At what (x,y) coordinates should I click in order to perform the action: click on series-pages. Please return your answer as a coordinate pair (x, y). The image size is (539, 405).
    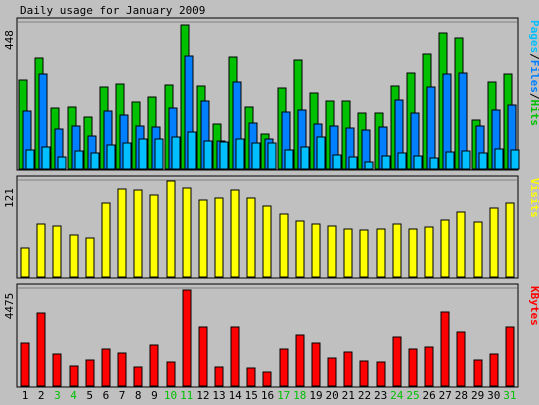
    Looking at the image, I should click on (272, 150).